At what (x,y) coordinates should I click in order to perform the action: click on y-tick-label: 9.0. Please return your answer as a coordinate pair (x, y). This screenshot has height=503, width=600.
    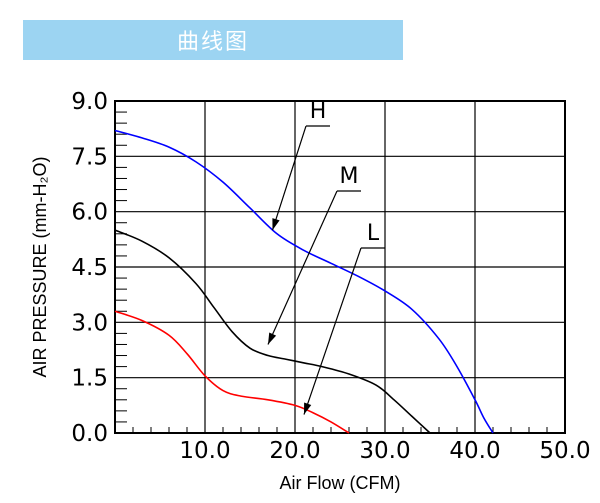
    Looking at the image, I should click on (89, 102).